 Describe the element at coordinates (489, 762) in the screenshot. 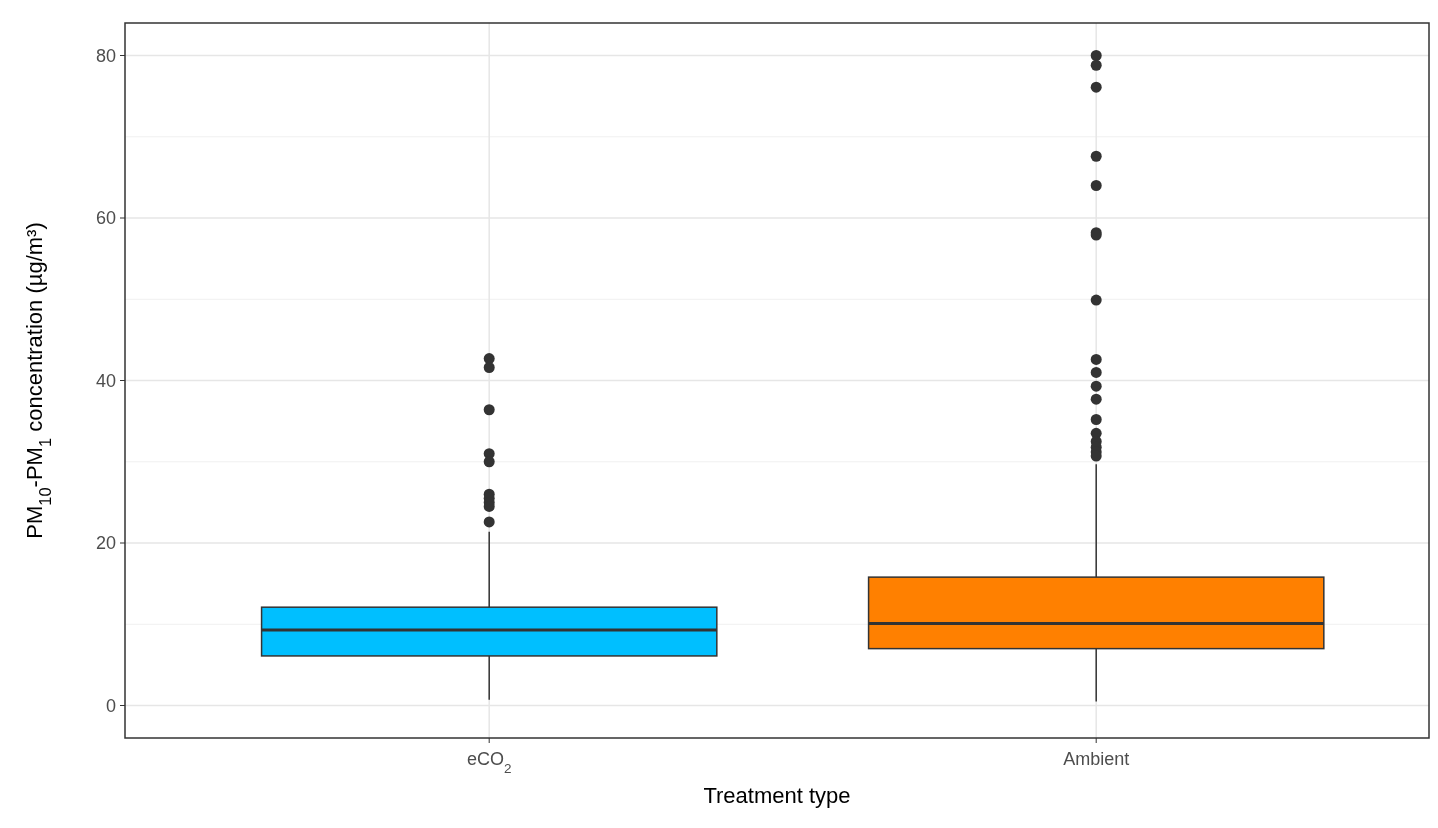

I see `x-tick-label: eCO$_{2}$` at that location.